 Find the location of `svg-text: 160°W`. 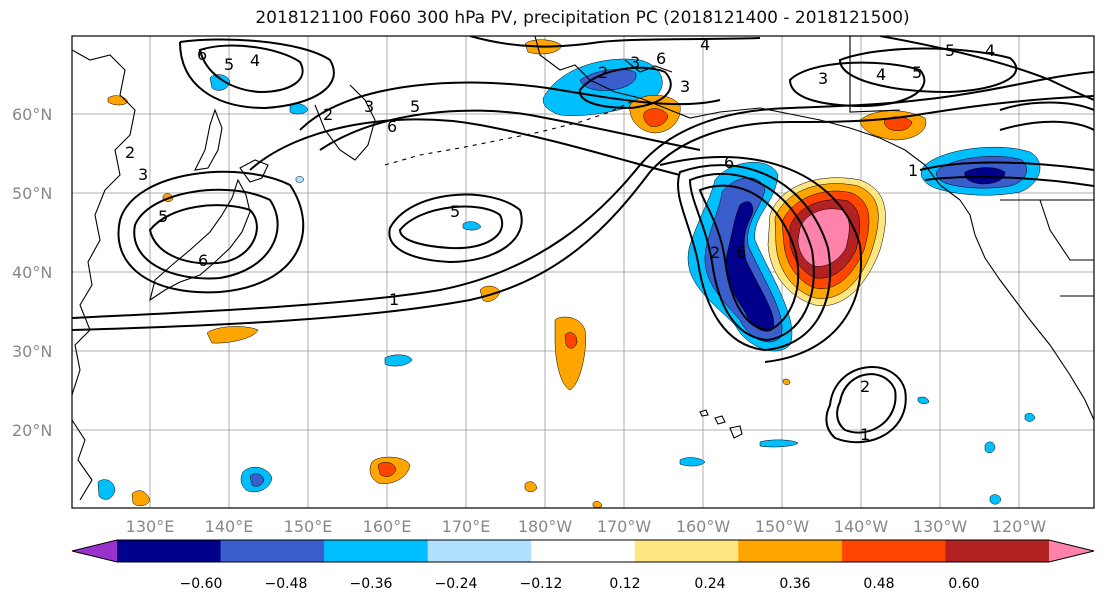

svg-text: 160°W is located at coordinates (703, 526).